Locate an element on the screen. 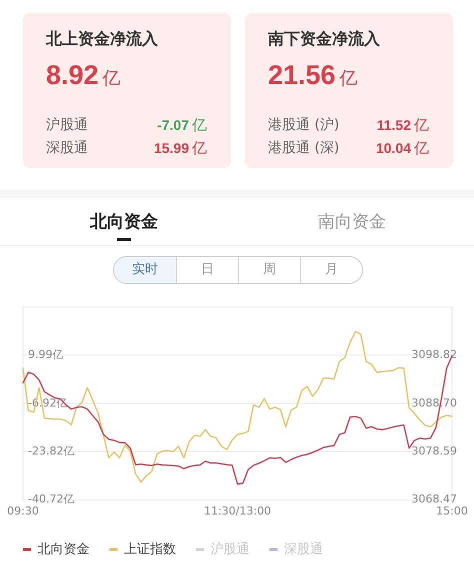  text: 日 is located at coordinates (207, 270).